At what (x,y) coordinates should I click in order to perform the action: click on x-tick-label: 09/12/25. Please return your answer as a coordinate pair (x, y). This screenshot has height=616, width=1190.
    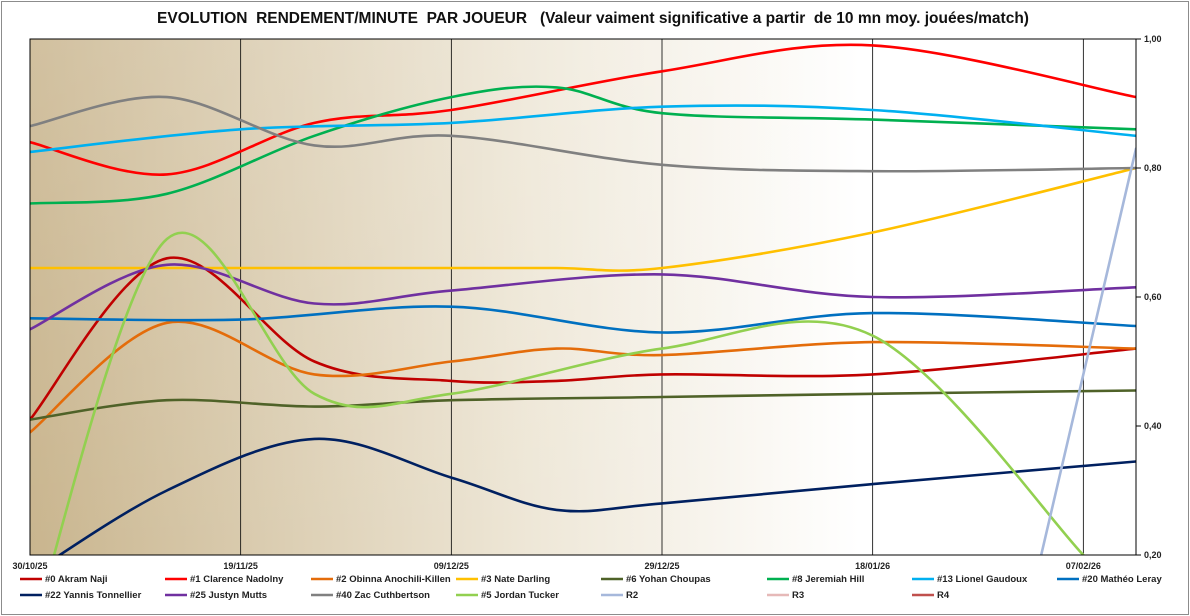
    Looking at the image, I should click on (451, 566).